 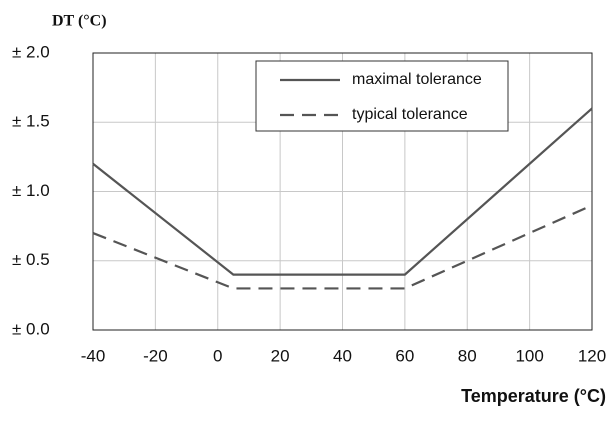 I want to click on y-tick-label: ± 1.0, so click(x=31, y=190).